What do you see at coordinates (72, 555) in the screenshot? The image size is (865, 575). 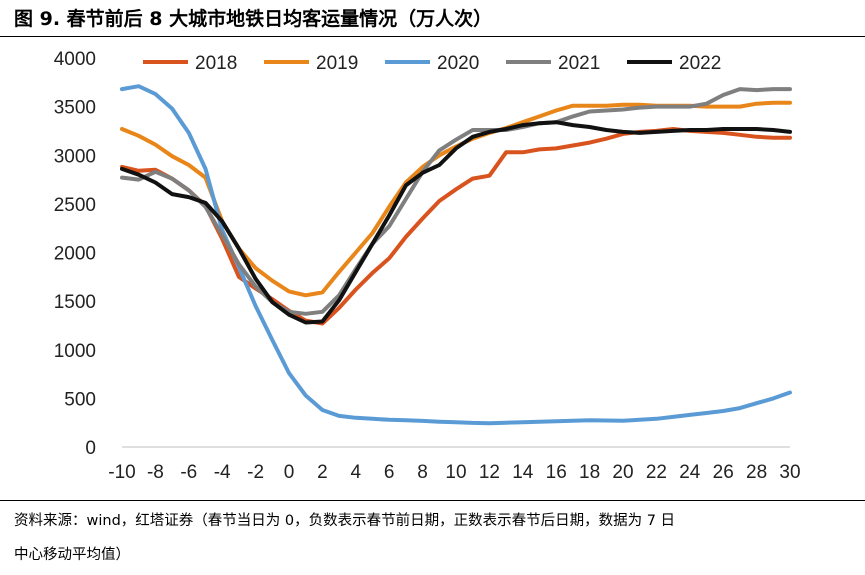 I see `source-note-line2: 中心移动平均值）` at bounding box center [72, 555].